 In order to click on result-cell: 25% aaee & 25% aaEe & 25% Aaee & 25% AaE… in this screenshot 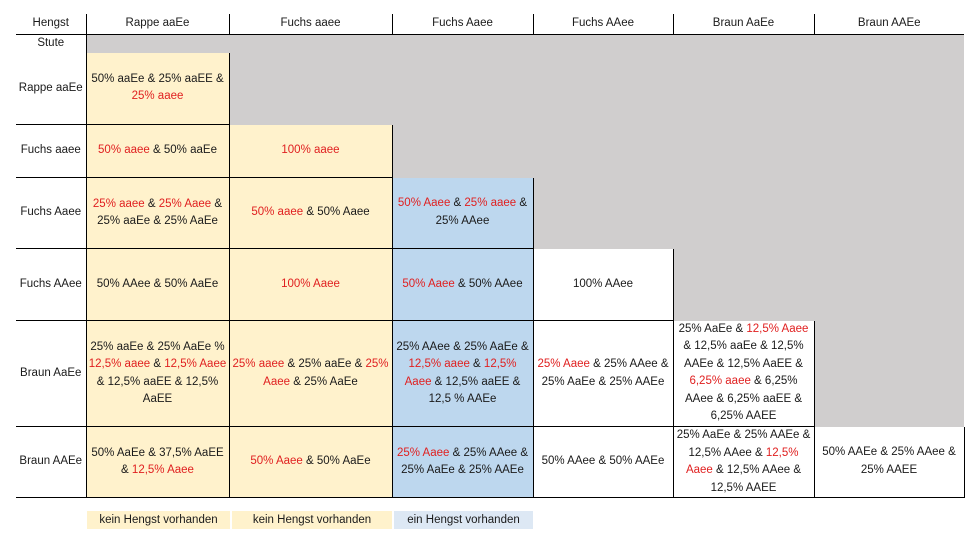, I will do `click(311, 373)`.